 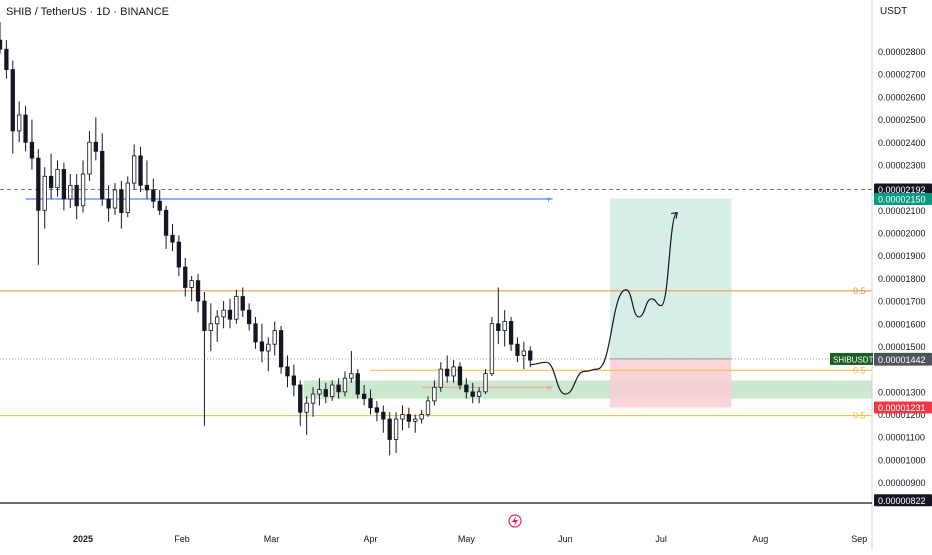 I want to click on lightning-icon, so click(x=515, y=521).